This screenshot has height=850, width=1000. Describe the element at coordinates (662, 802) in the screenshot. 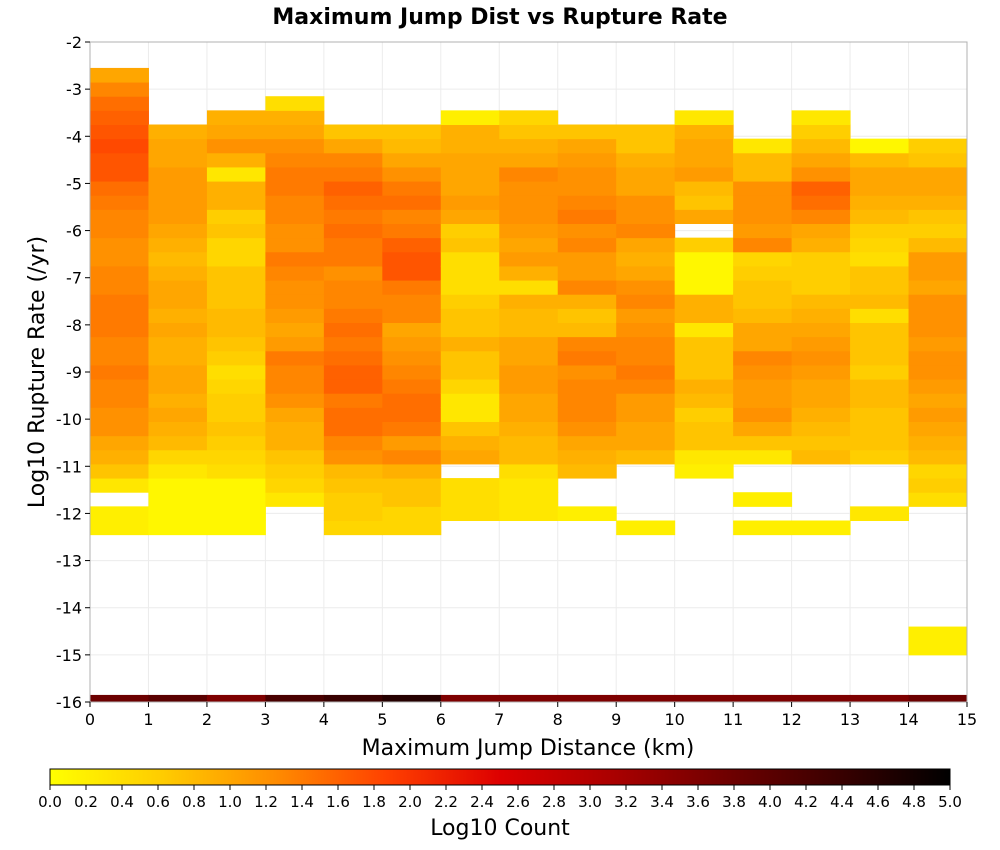

I see `colorbar-tick-label: 3.4` at that location.